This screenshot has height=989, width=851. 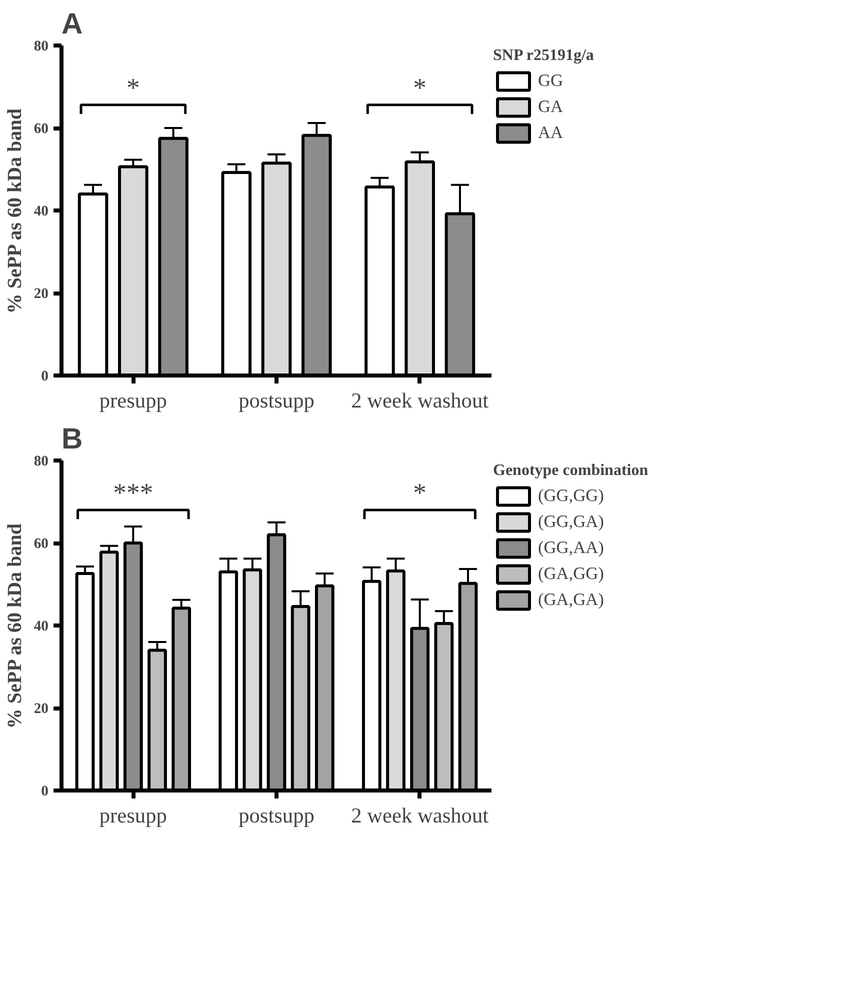 What do you see at coordinates (543, 56) in the screenshot?
I see `legend-title: SNP r25191g/a` at bounding box center [543, 56].